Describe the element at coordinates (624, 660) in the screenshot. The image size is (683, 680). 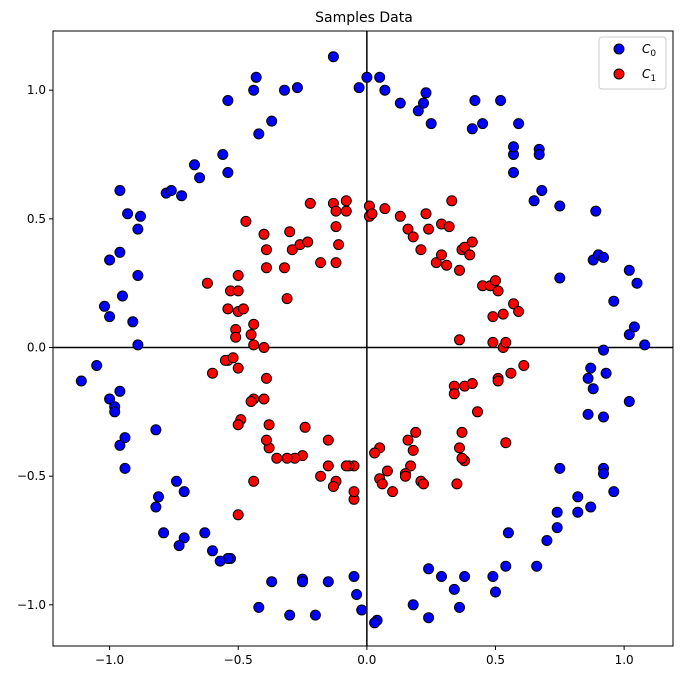
I see `x-tick-label: 1.0` at that location.